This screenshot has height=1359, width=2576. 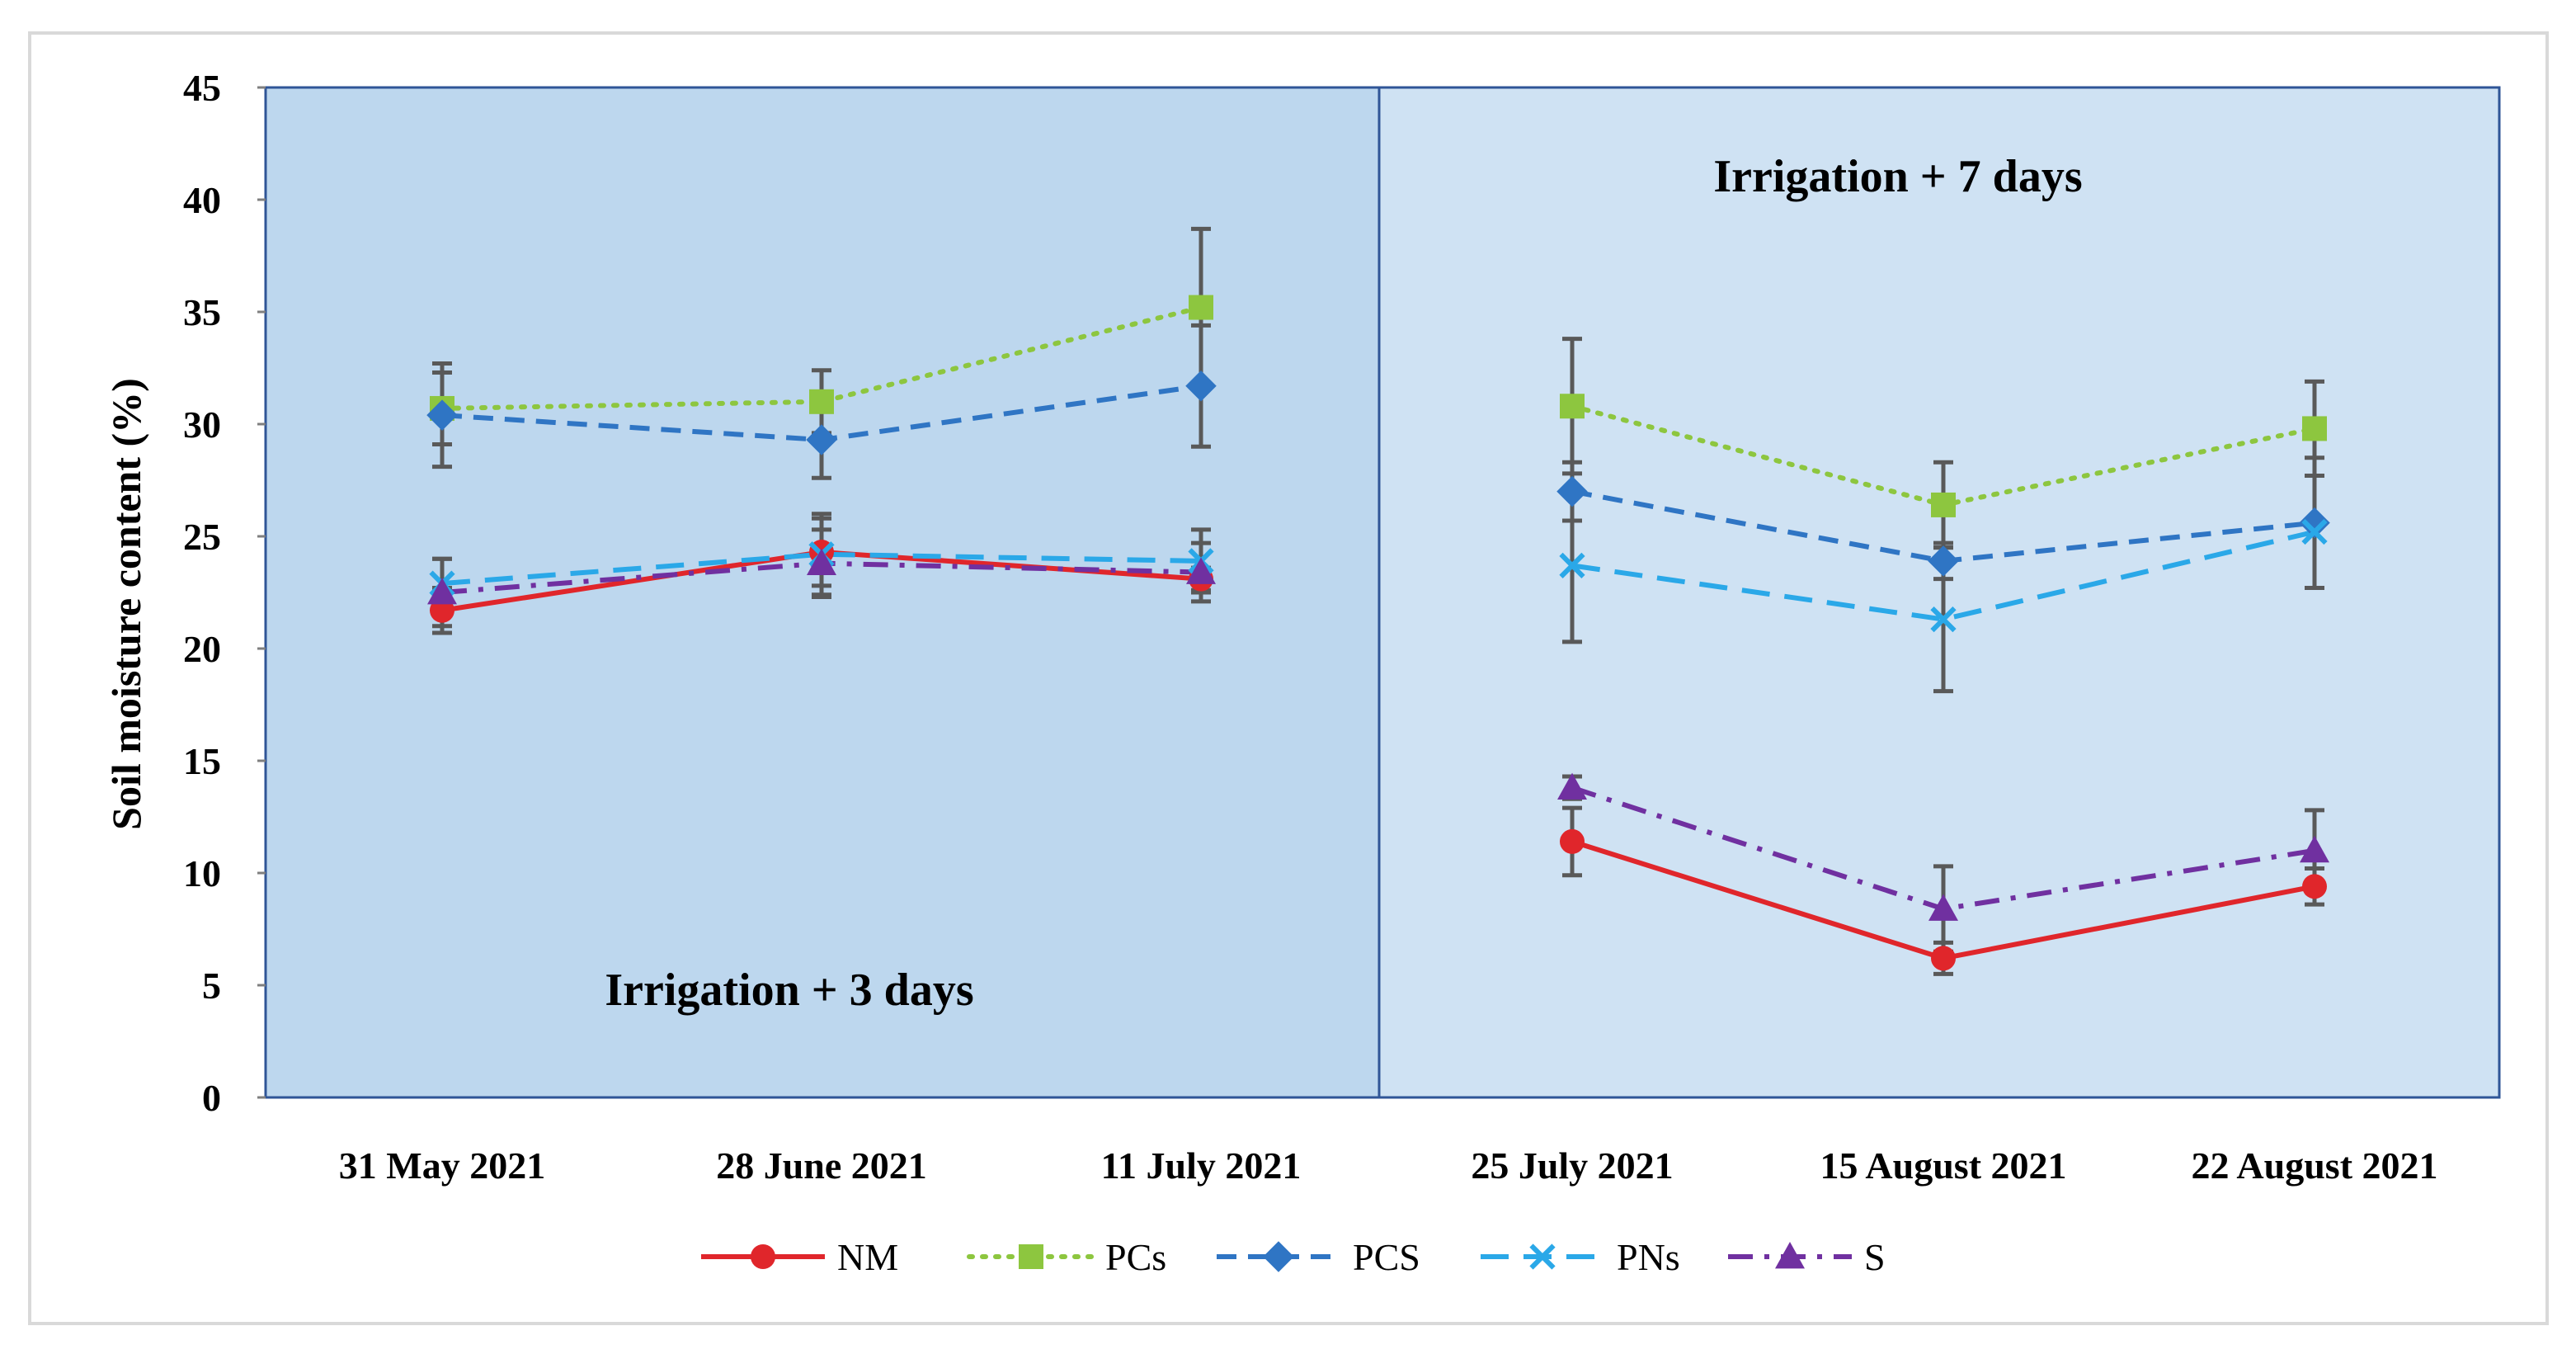 What do you see at coordinates (1898, 176) in the screenshot?
I see `panel-label-7-days: Irrigation + 7 days` at bounding box center [1898, 176].